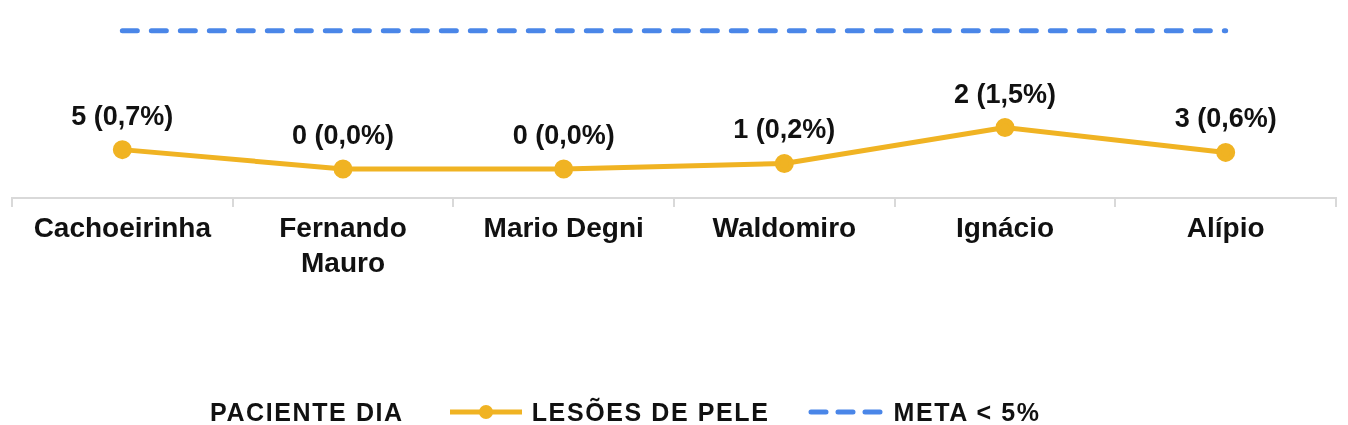 The height and width of the screenshot is (425, 1348). What do you see at coordinates (1005, 228) in the screenshot?
I see `x-tick-label: Ignácio` at bounding box center [1005, 228].